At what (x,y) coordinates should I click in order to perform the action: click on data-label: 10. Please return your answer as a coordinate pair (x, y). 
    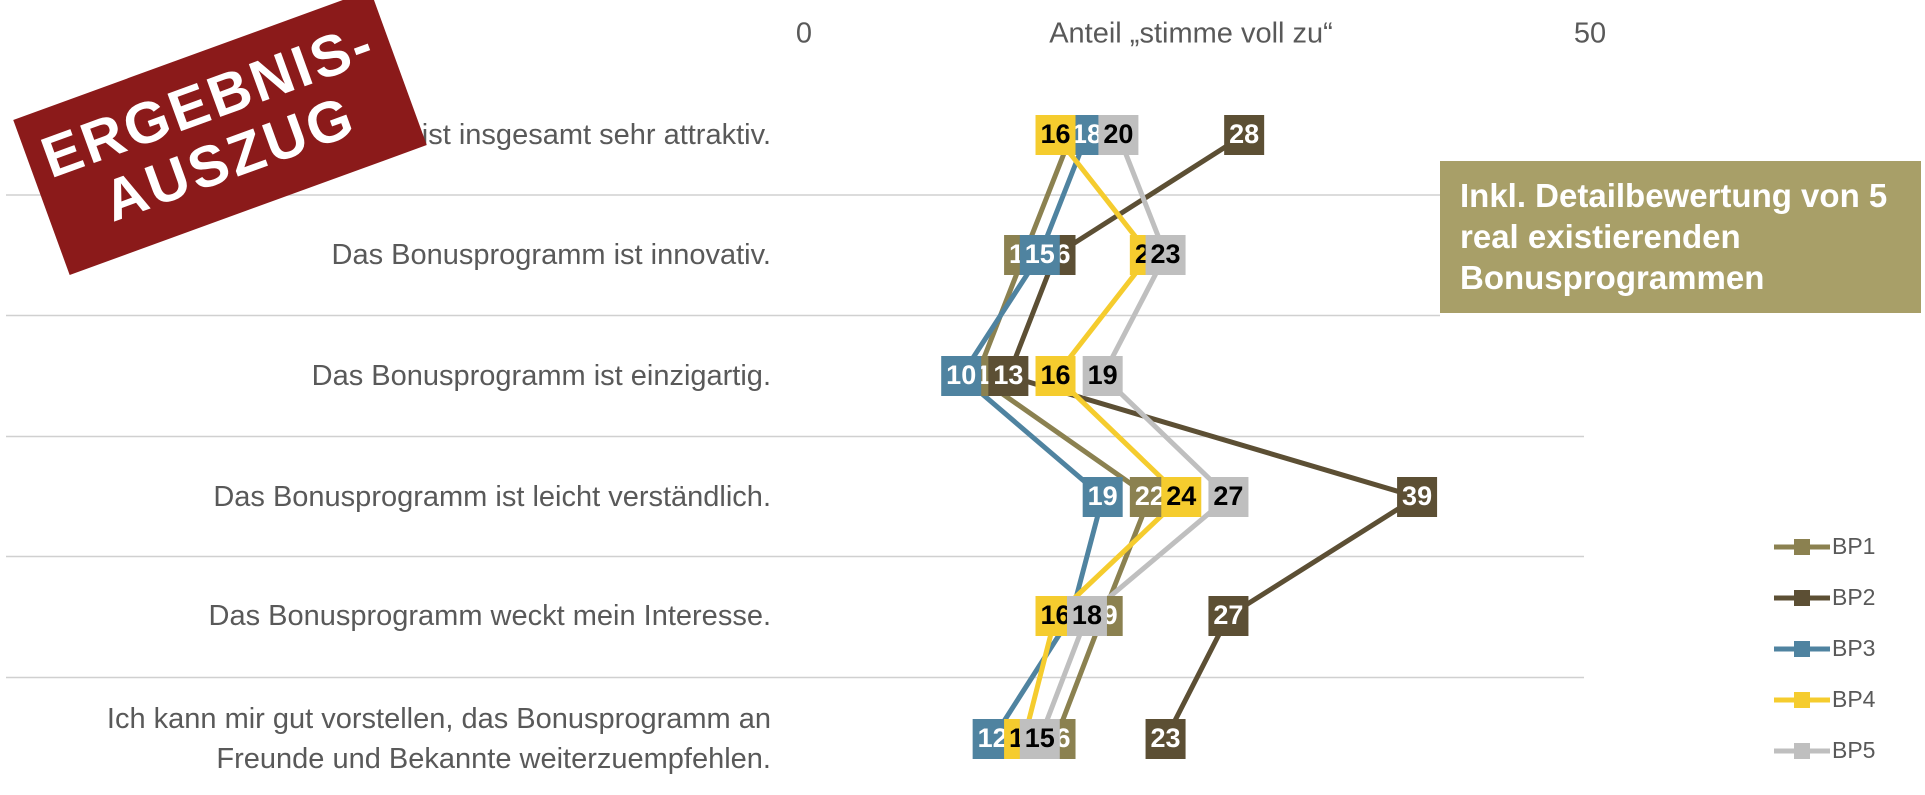
    Looking at the image, I should click on (961, 375).